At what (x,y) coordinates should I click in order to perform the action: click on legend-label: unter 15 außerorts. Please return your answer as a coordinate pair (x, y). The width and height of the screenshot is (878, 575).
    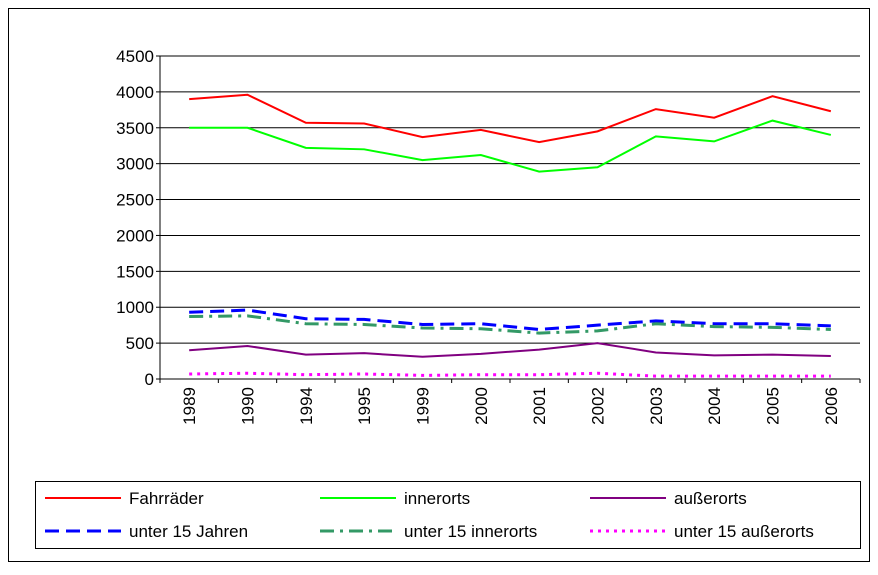
    Looking at the image, I should click on (744, 531).